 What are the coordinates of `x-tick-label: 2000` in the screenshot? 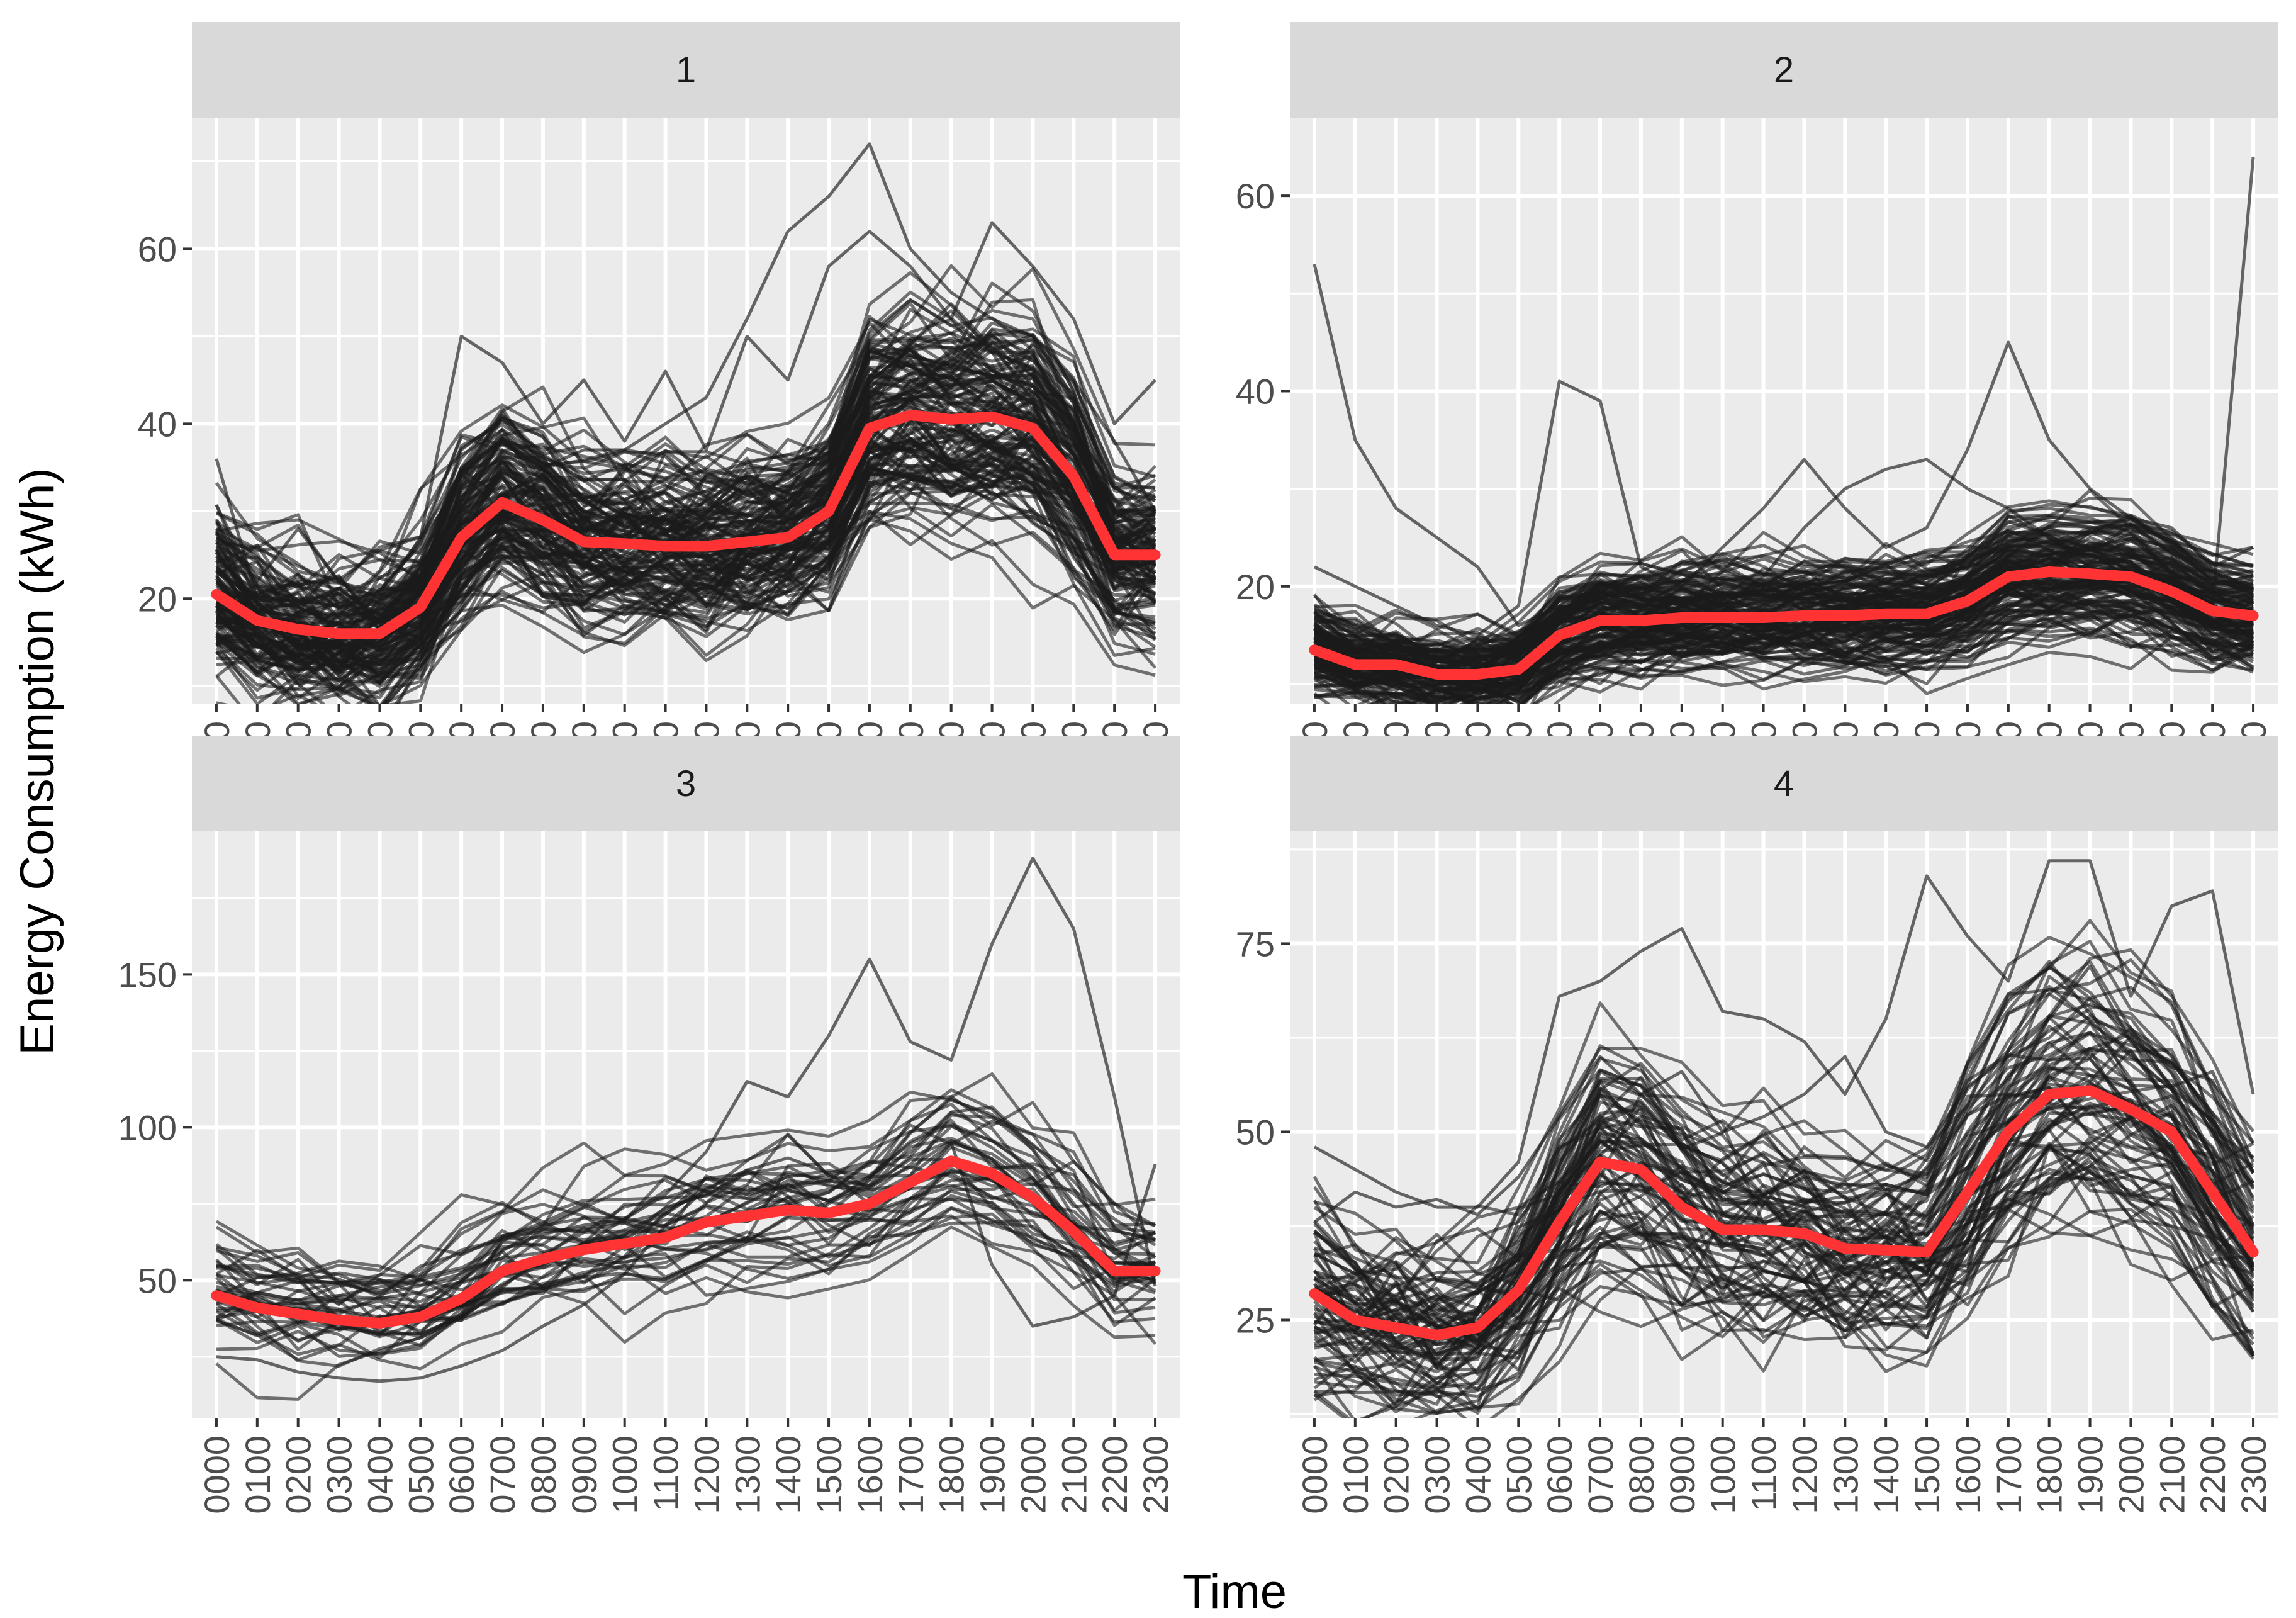 It's located at (2131, 1474).